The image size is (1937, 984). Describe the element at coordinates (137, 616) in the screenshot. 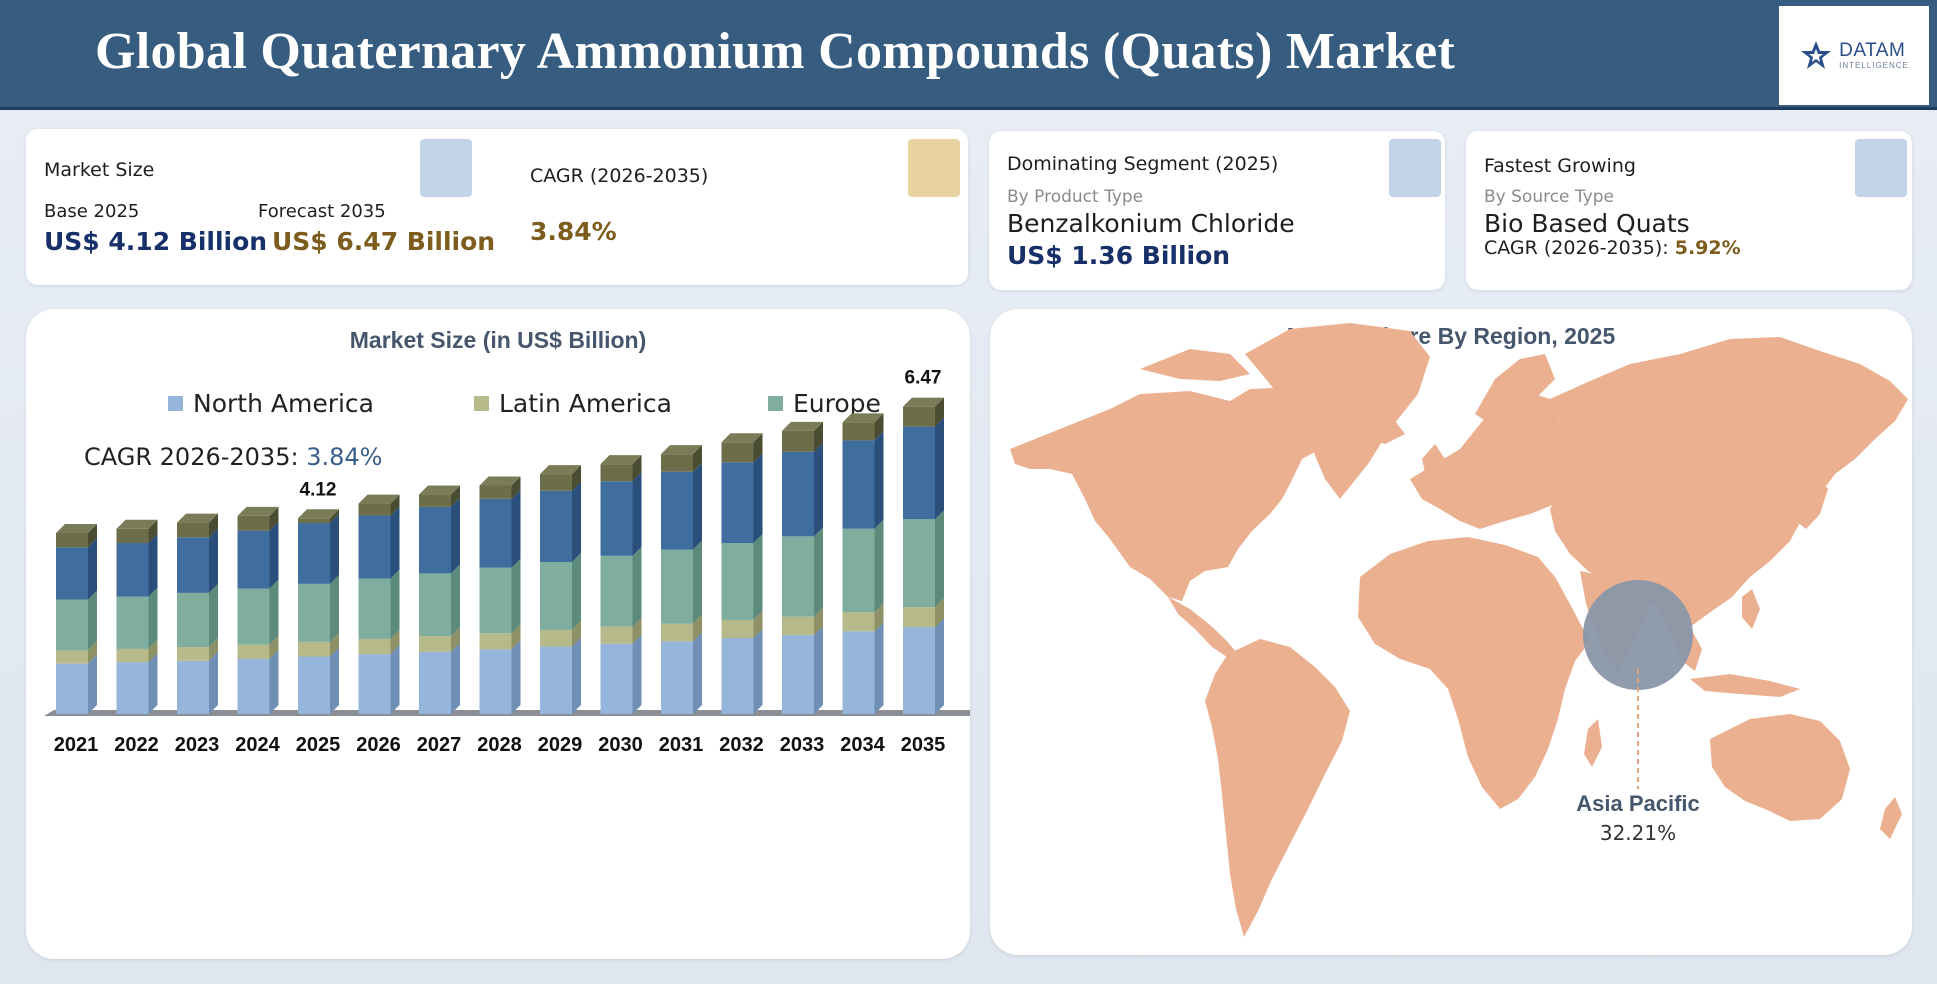

I see `bar-2022` at that location.